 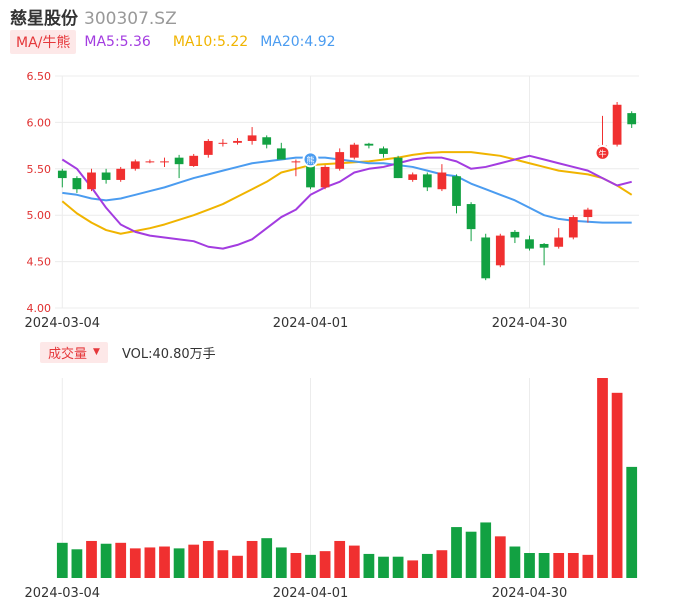 I want to click on ma-legend: MA/牛熊 MA5:5.36 MA10:5.22 MA20:4.92, so click(x=173, y=42).